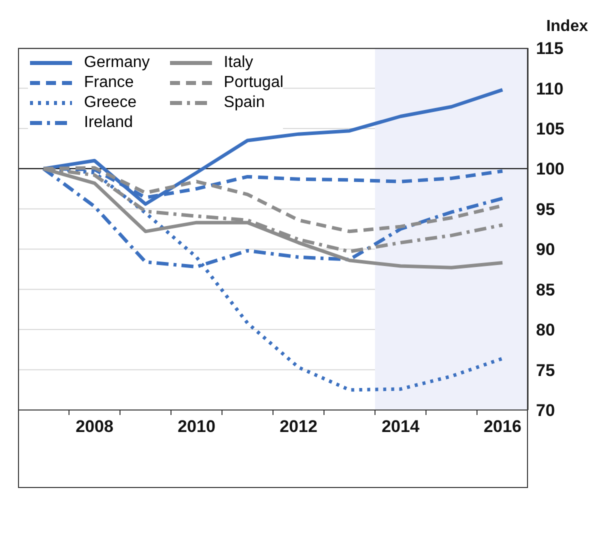 This screenshot has width=596, height=536. What do you see at coordinates (110, 103) in the screenshot?
I see `legend-label: Greece` at bounding box center [110, 103].